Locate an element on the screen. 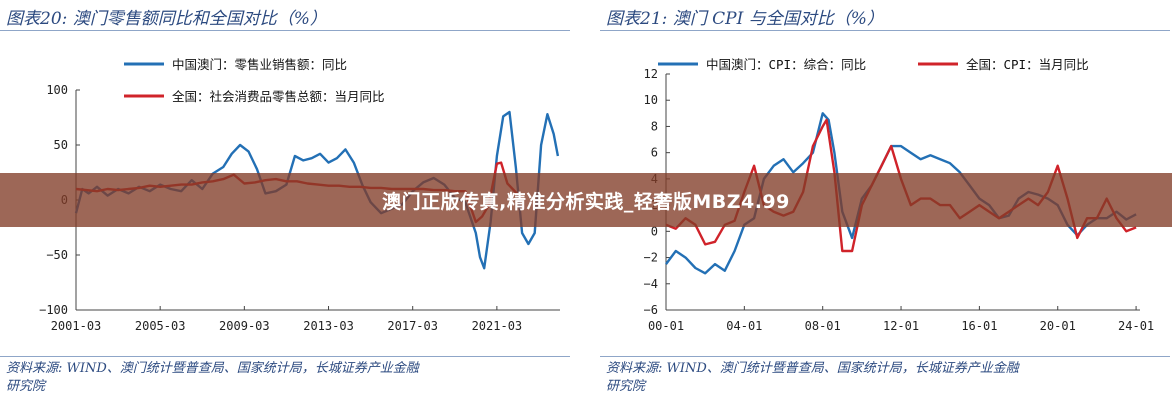  y-tick-label: 10 is located at coordinates (651, 100).